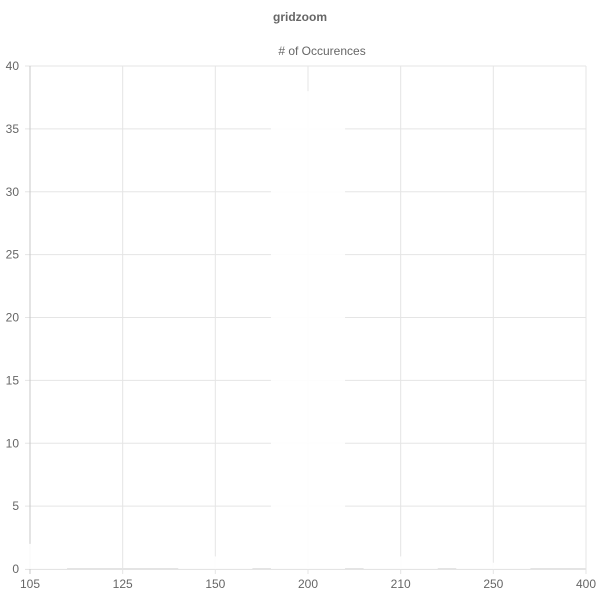 The image size is (600, 600). I want to click on y-tick-label: 35, so click(13, 129).